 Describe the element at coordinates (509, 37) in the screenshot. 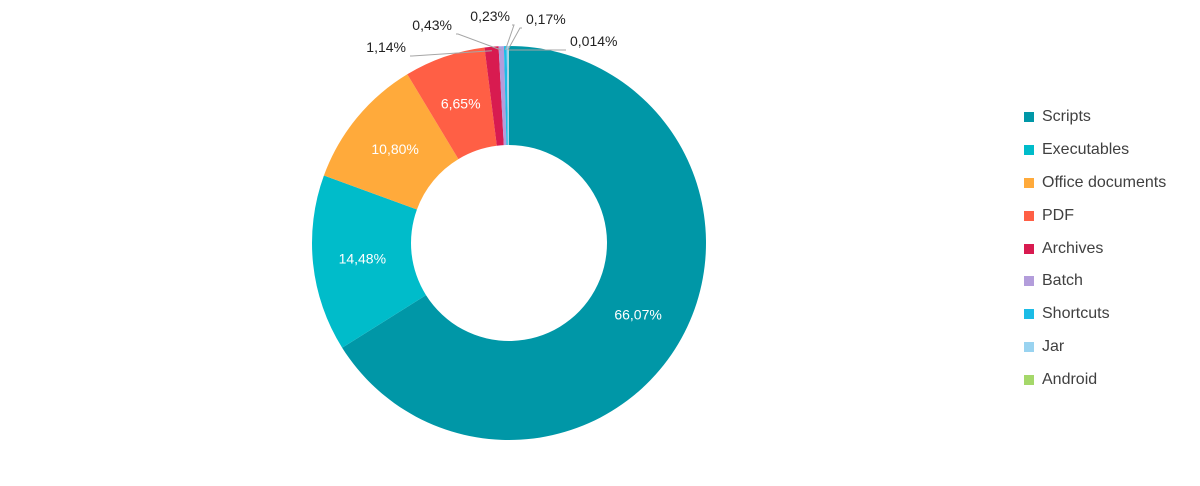

I see `leader-line-shortcuts` at that location.